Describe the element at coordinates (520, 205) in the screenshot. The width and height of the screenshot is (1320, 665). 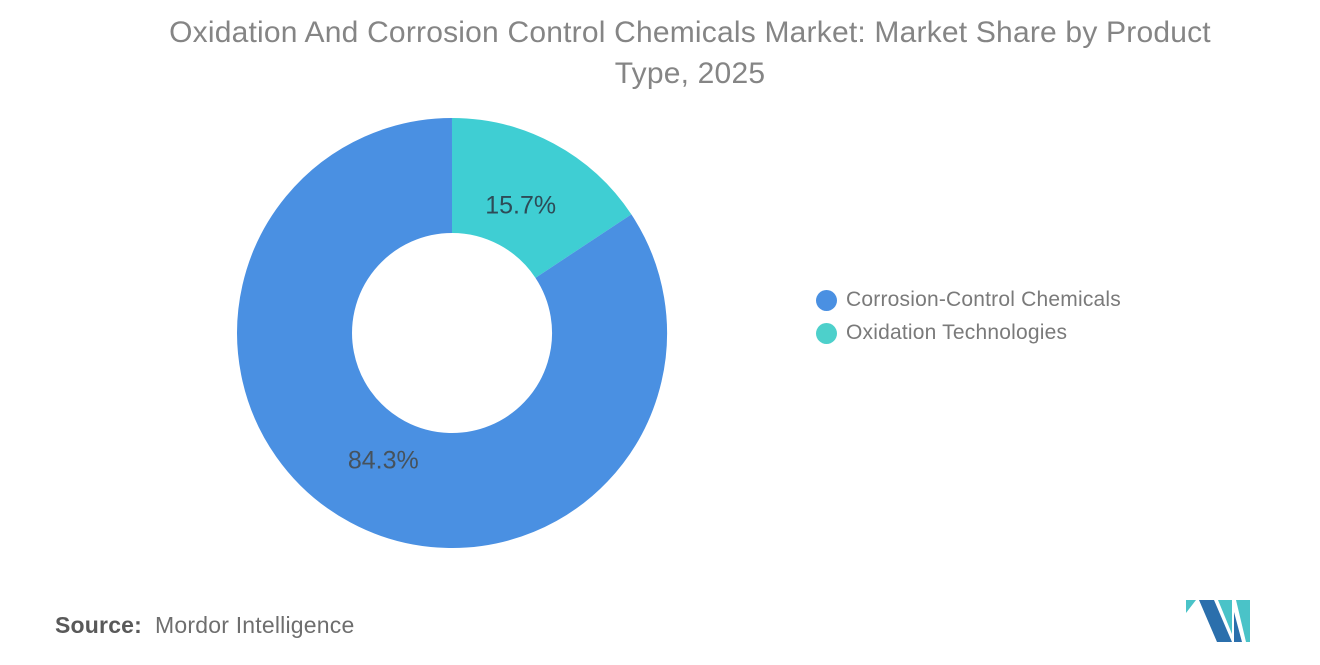
I see `slice-label: 15.7%` at that location.